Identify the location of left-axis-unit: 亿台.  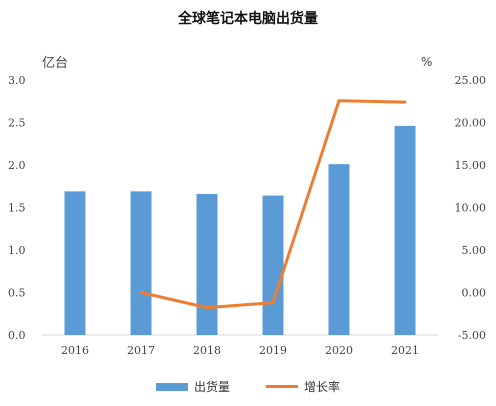
(55, 63).